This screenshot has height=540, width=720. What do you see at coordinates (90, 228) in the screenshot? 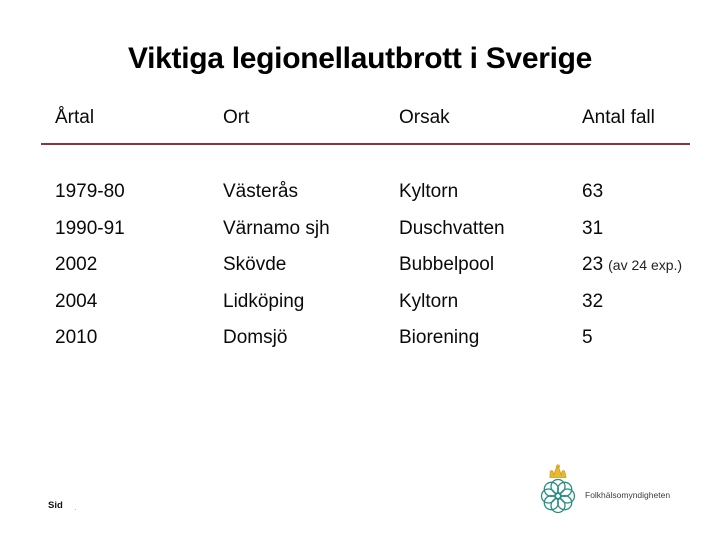
I see `year-cell: 1990-91` at bounding box center [90, 228].